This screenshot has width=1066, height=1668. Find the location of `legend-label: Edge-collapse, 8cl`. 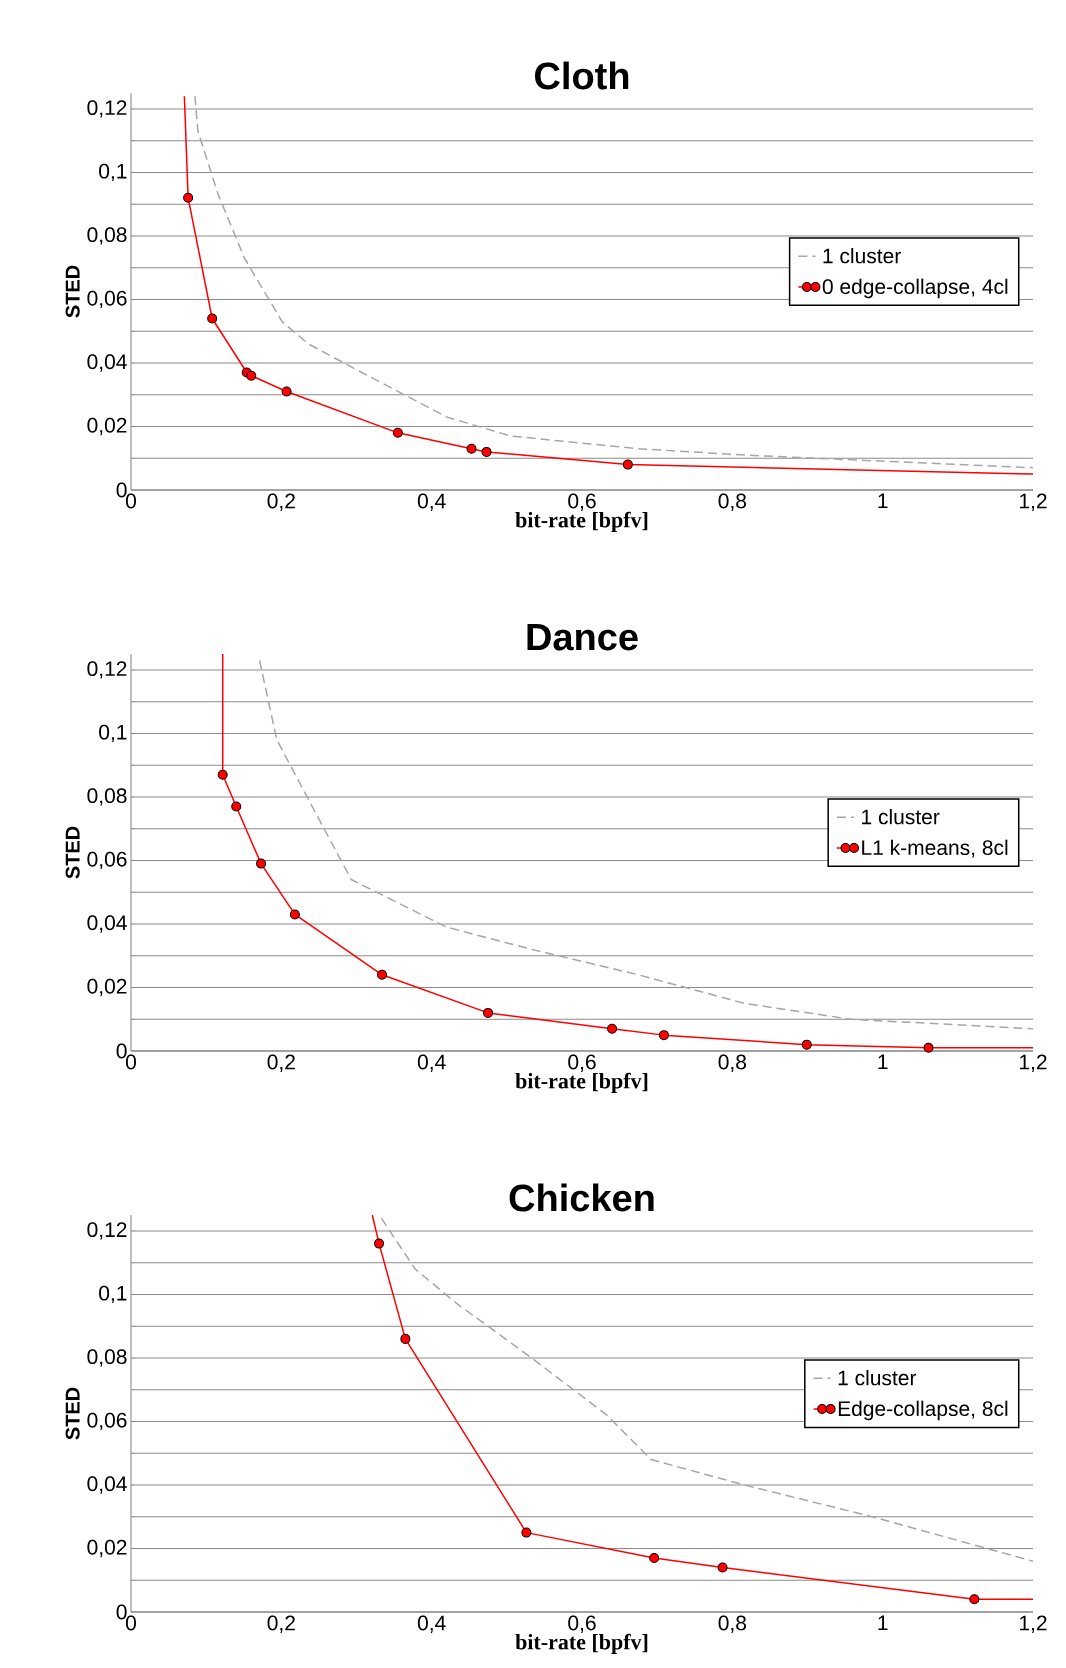

legend-label: Edge-collapse, 8cl is located at coordinates (923, 1410).